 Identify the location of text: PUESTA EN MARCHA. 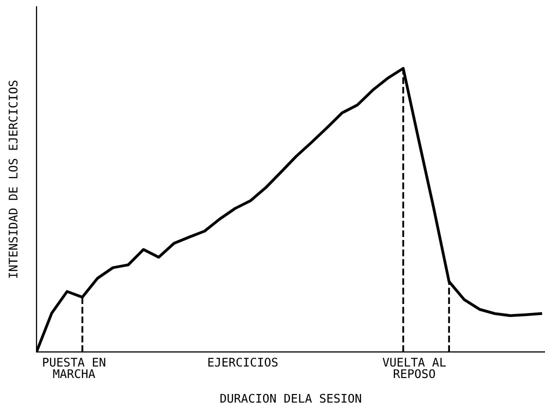
(74, 368).